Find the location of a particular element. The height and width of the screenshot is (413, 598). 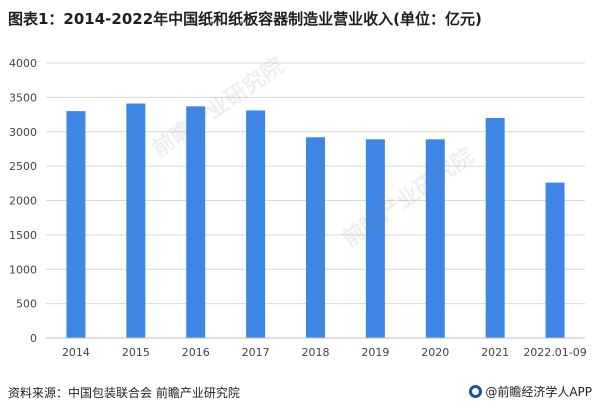

y-tick-label: 1500 is located at coordinates (23, 235).